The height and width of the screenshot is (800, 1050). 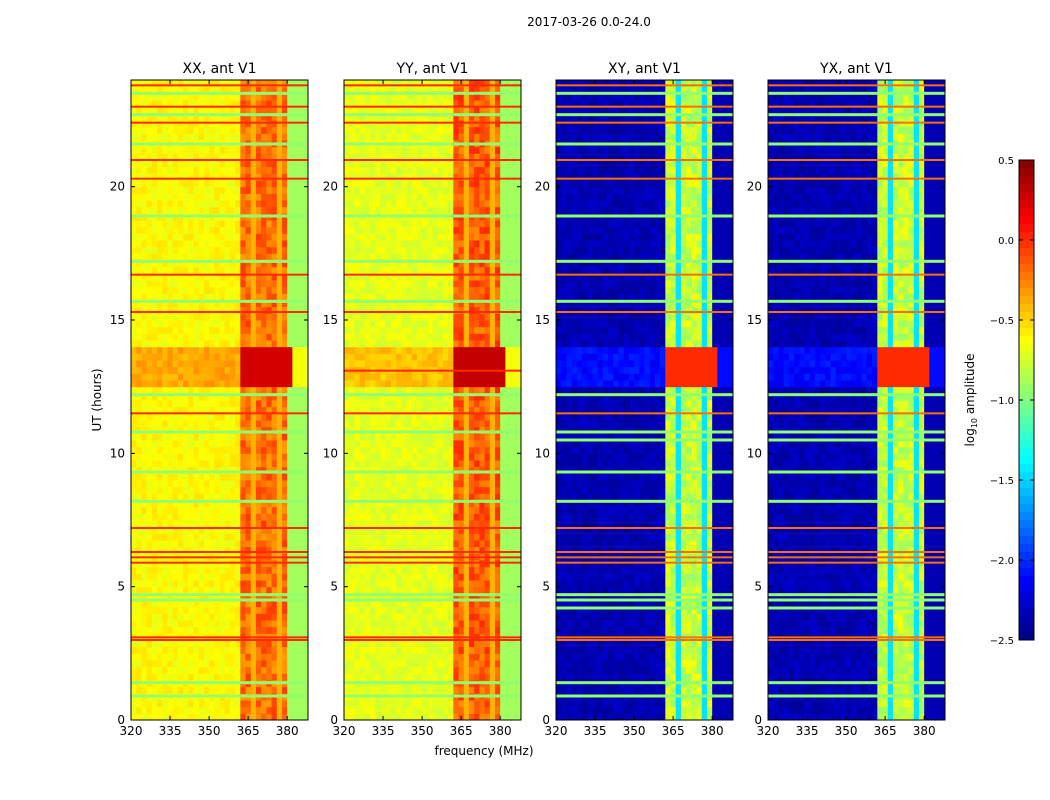 What do you see at coordinates (589, 22) in the screenshot?
I see `figure-suptitle: 2017-03-26 0.0-24.0` at bounding box center [589, 22].